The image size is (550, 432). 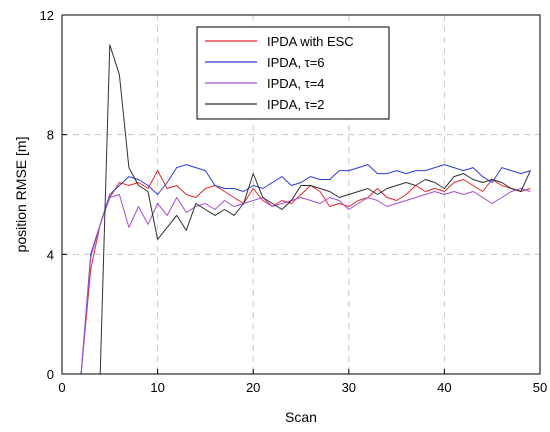 What do you see at coordinates (61, 387) in the screenshot?
I see `x-tick-label: 0` at bounding box center [61, 387].